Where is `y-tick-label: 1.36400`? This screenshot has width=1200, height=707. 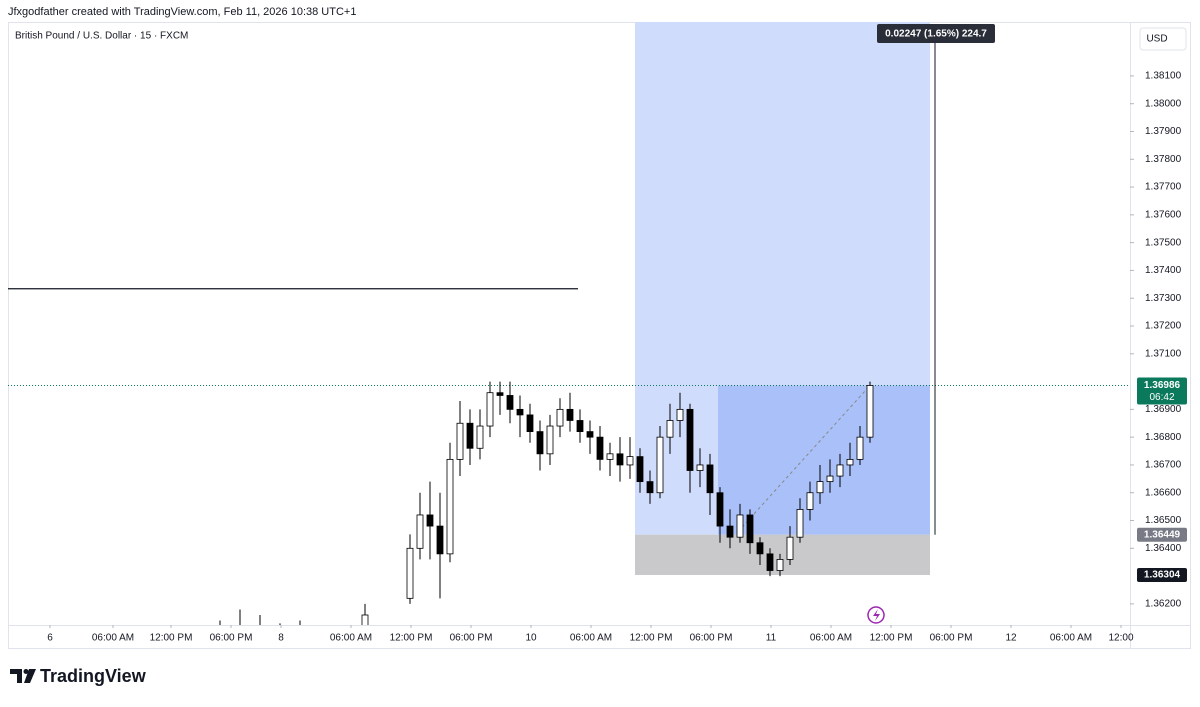
y-tick-label: 1.36400 is located at coordinates (1163, 548).